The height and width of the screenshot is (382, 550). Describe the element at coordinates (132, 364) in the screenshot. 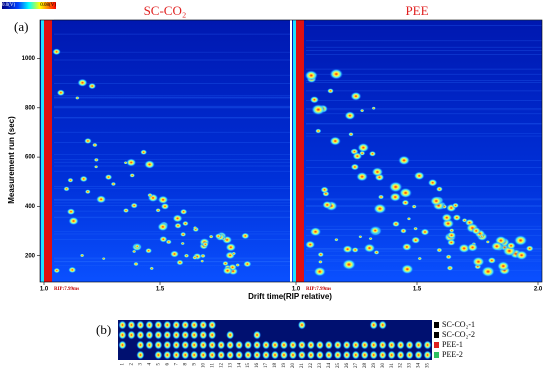

I see `column-label: 2` at that location.